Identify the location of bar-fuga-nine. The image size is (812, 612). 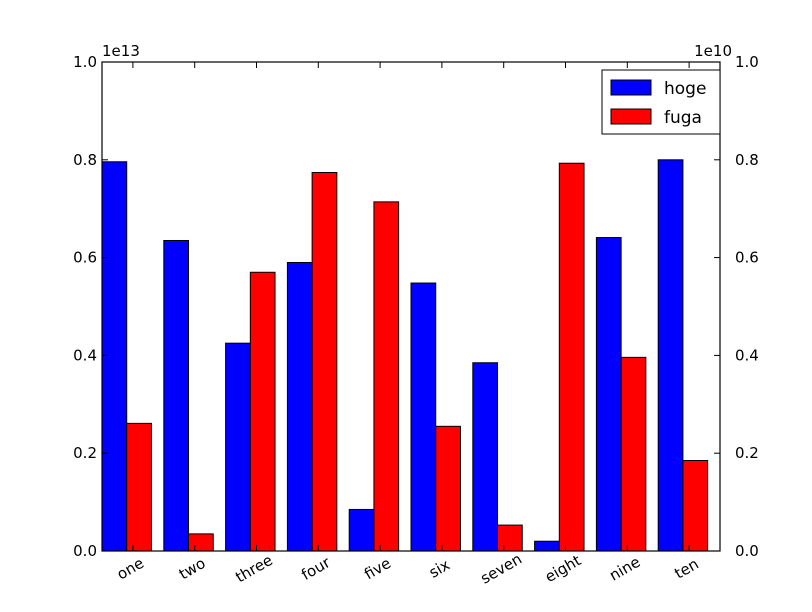
(633, 454).